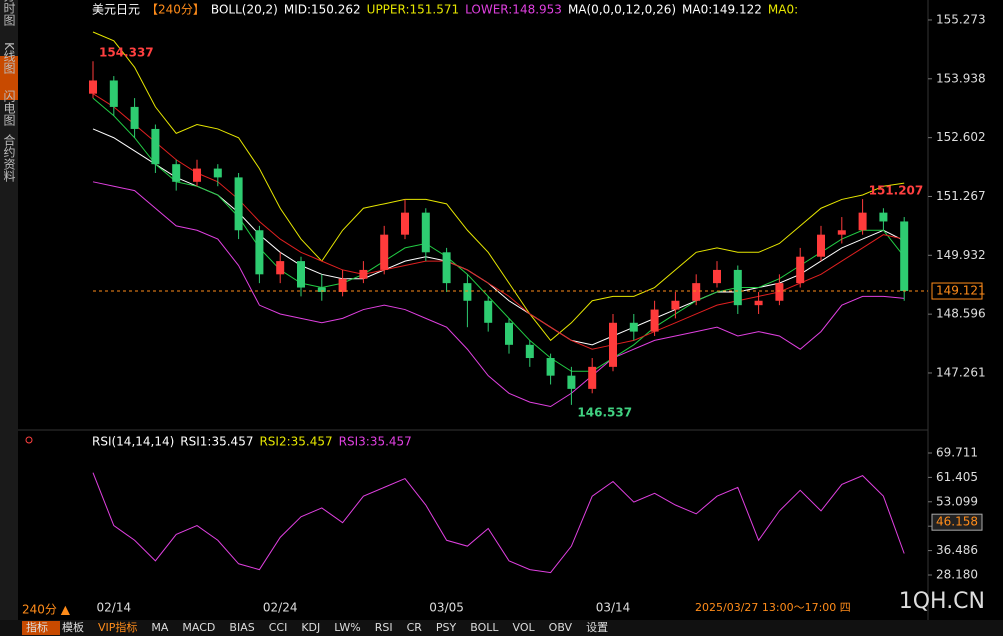  Describe the element at coordinates (29, 440) in the screenshot. I see `rsi-dot` at that location.